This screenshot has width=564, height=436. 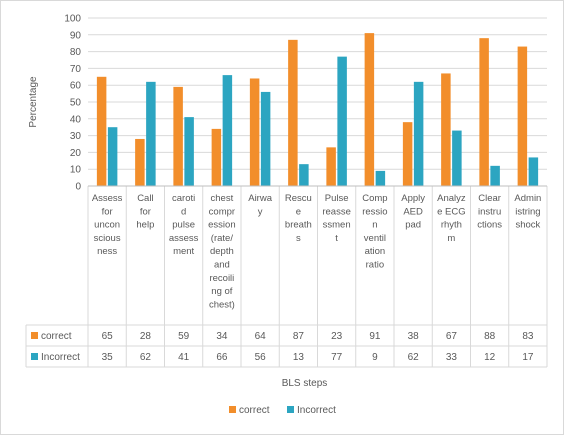 I want to click on table-legend-swatch, so click(x=34, y=356).